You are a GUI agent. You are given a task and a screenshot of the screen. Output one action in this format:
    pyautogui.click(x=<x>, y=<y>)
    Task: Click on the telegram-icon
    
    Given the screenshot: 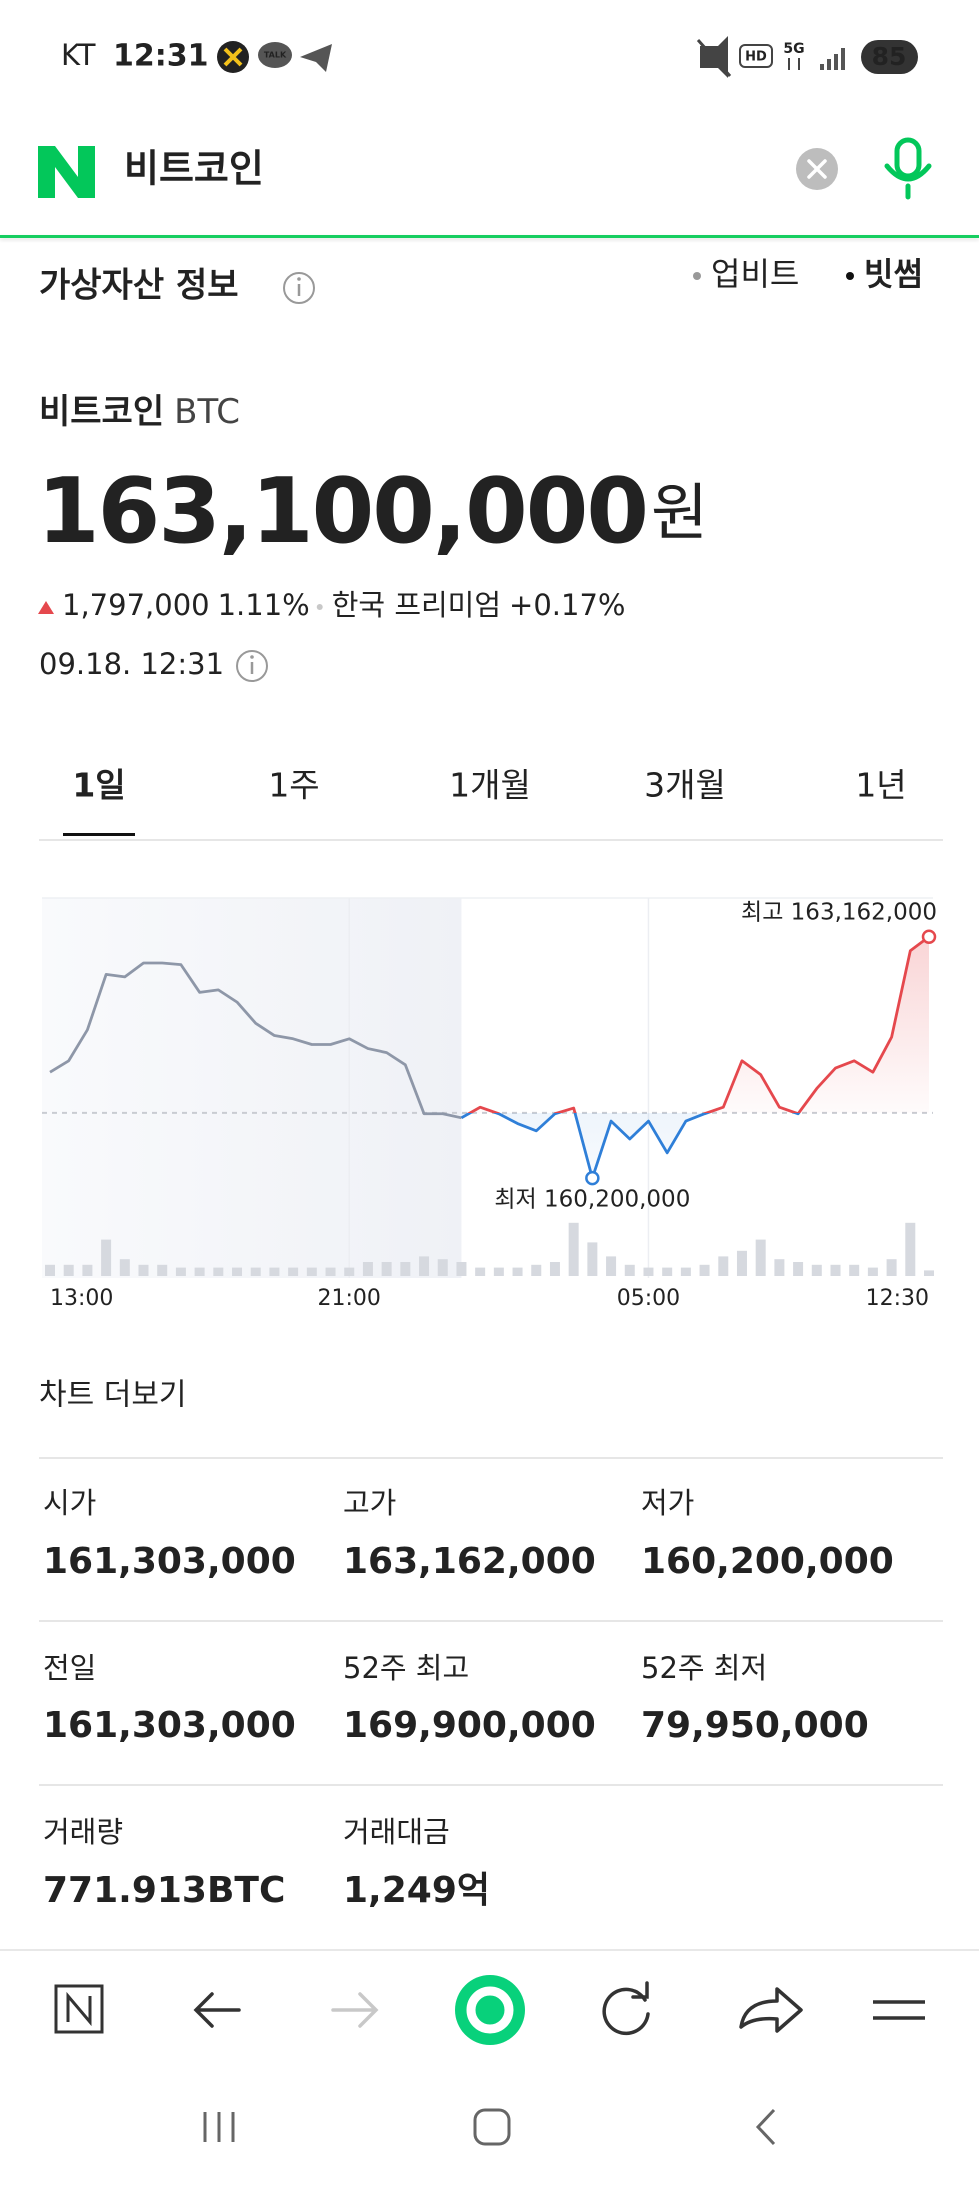 What is the action you would take?
    pyautogui.click(x=316, y=58)
    